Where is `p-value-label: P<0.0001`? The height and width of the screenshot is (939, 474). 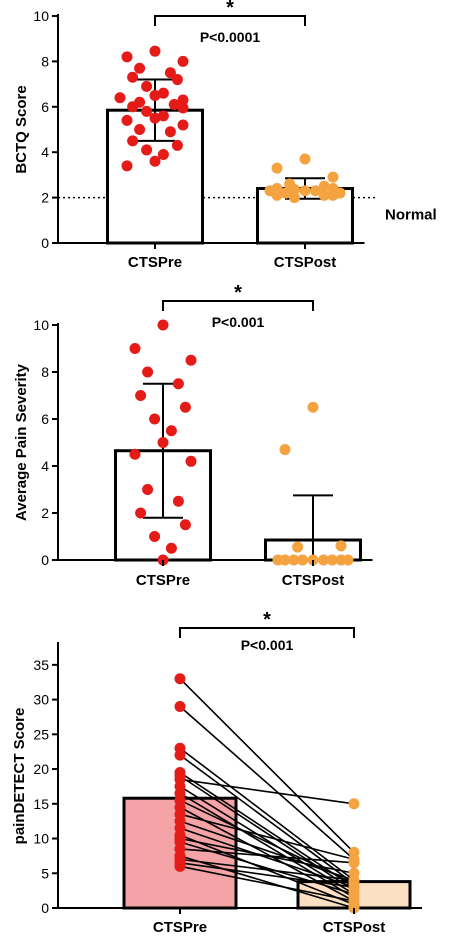
p-value-label: P<0.0001 is located at coordinates (230, 37).